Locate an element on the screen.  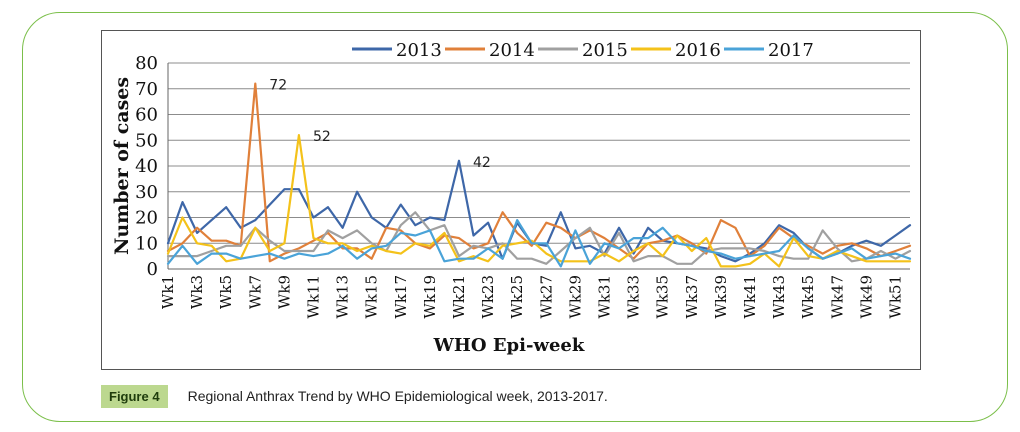
x-axis-title: WHO Epi-week is located at coordinates (509, 345).